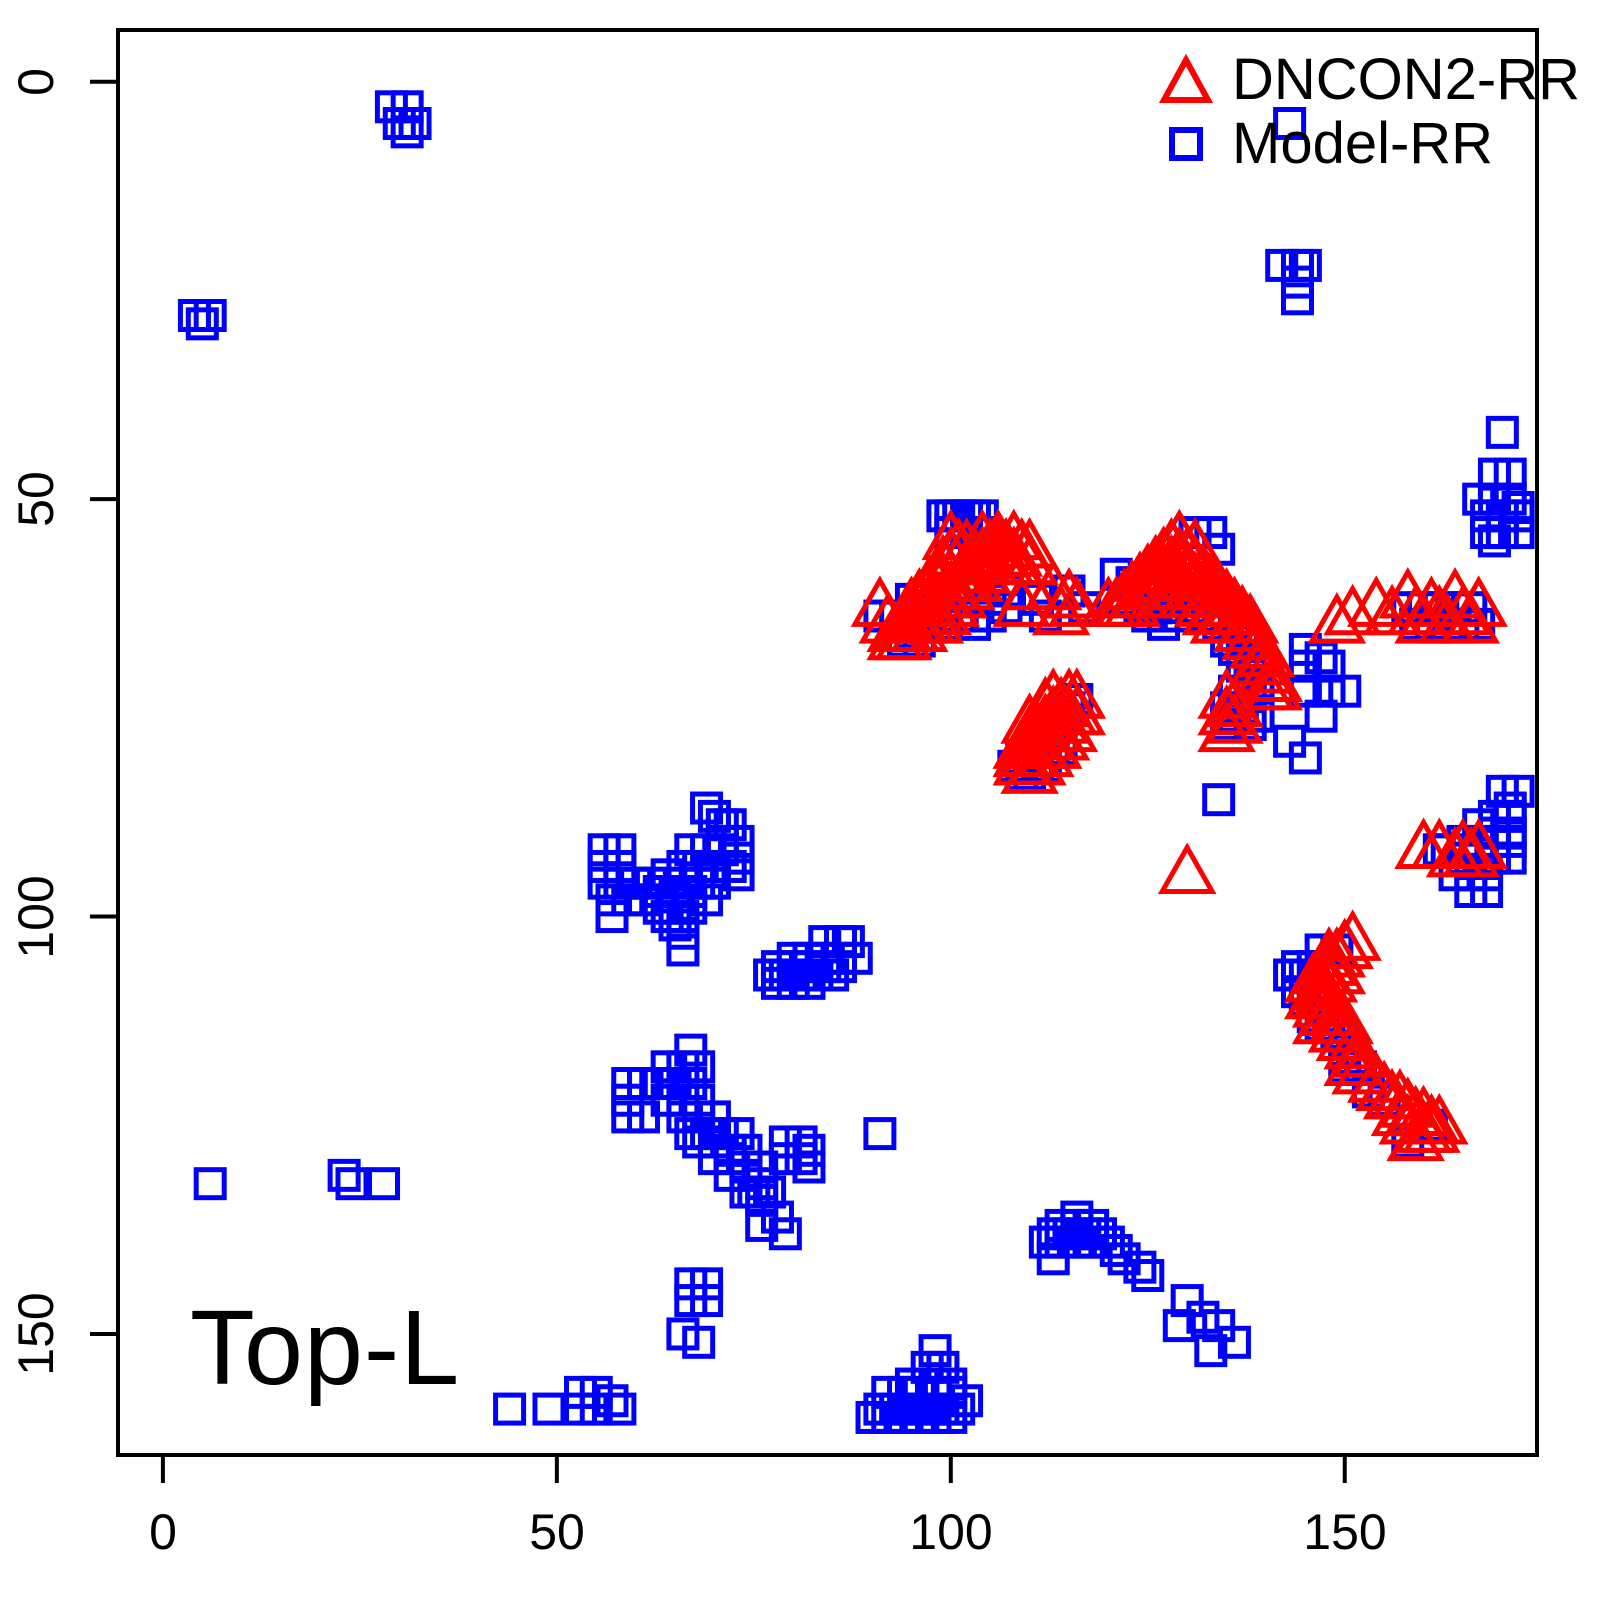 This screenshot has width=1600, height=1600. I want to click on legend-row-dncon2: DNCON2-RR, so click(1369, 80).